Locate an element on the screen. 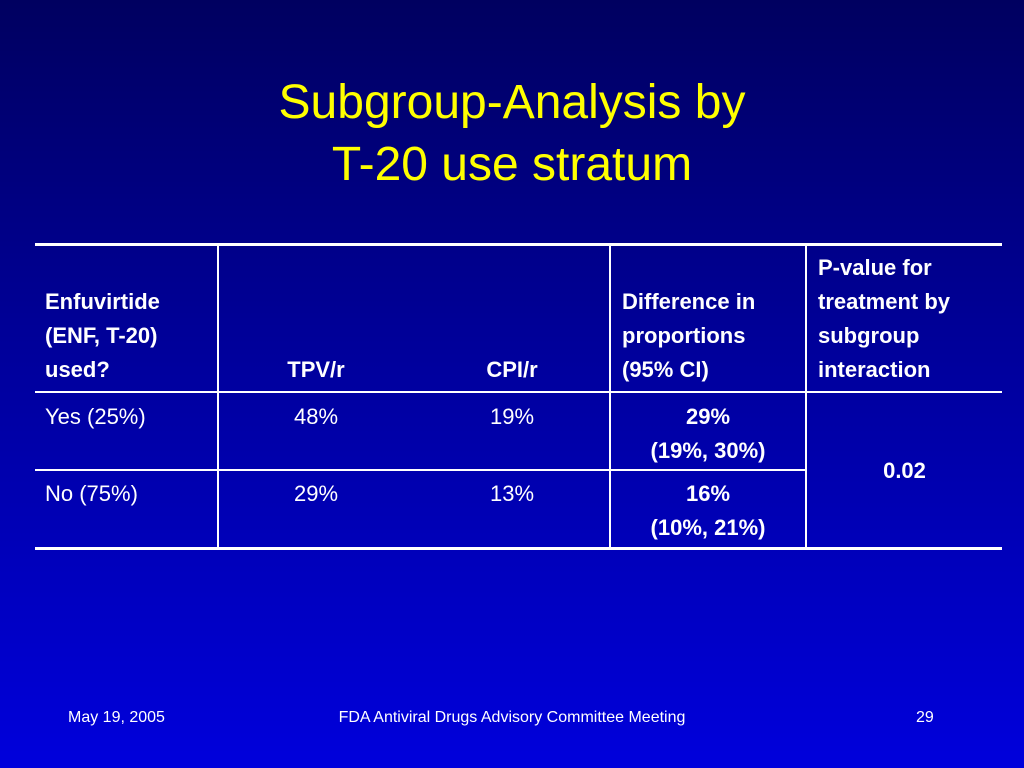 Image resolution: width=1024 pixels, height=768 pixels. header-line: (95% CI) is located at coordinates (665, 369).